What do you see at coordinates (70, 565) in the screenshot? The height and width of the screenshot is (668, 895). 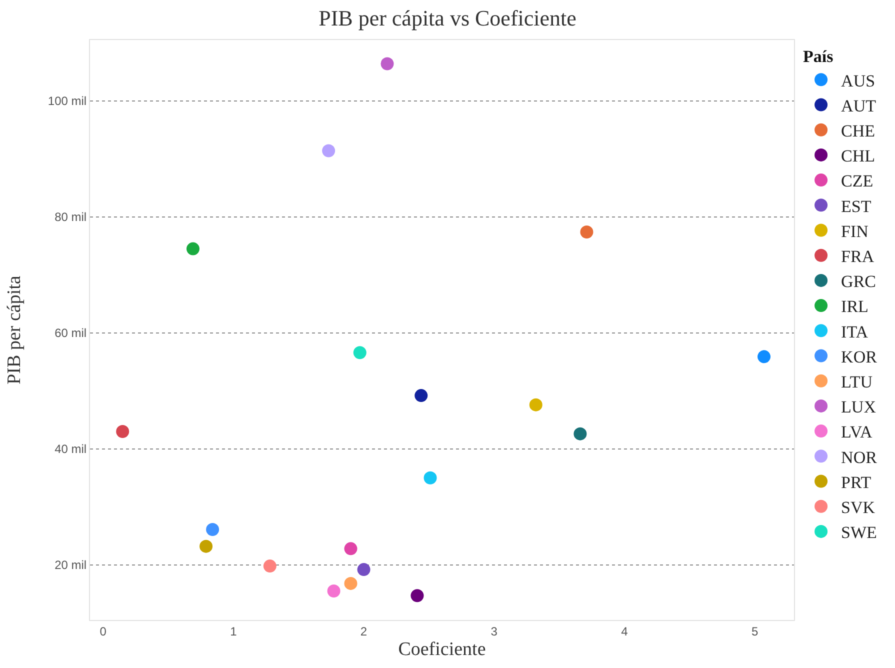 I see `y-tick-label: 20 mil` at bounding box center [70, 565].